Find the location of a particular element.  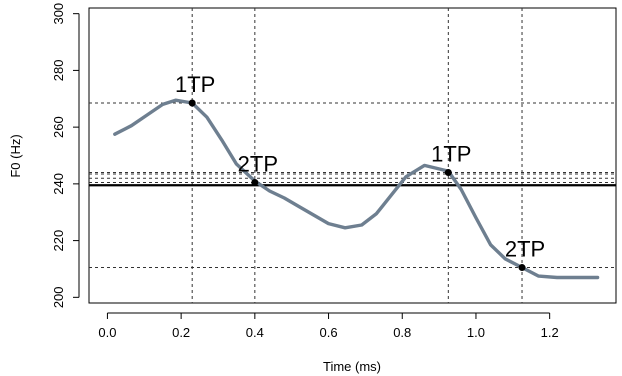

turning-point-label-3: 2TP is located at coordinates (525, 249).